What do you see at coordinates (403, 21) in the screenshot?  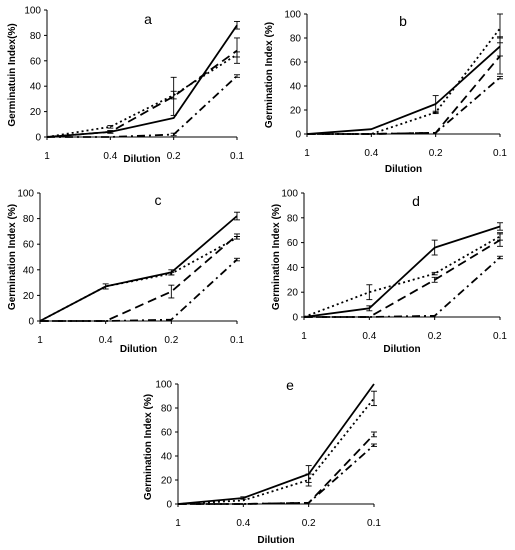 I see `panel-letter: b` at bounding box center [403, 21].